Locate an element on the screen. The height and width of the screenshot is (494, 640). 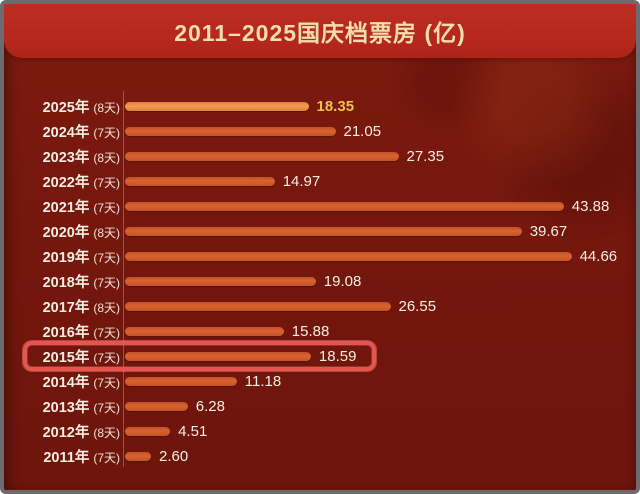
value-label: 27.35 is located at coordinates (425, 156).